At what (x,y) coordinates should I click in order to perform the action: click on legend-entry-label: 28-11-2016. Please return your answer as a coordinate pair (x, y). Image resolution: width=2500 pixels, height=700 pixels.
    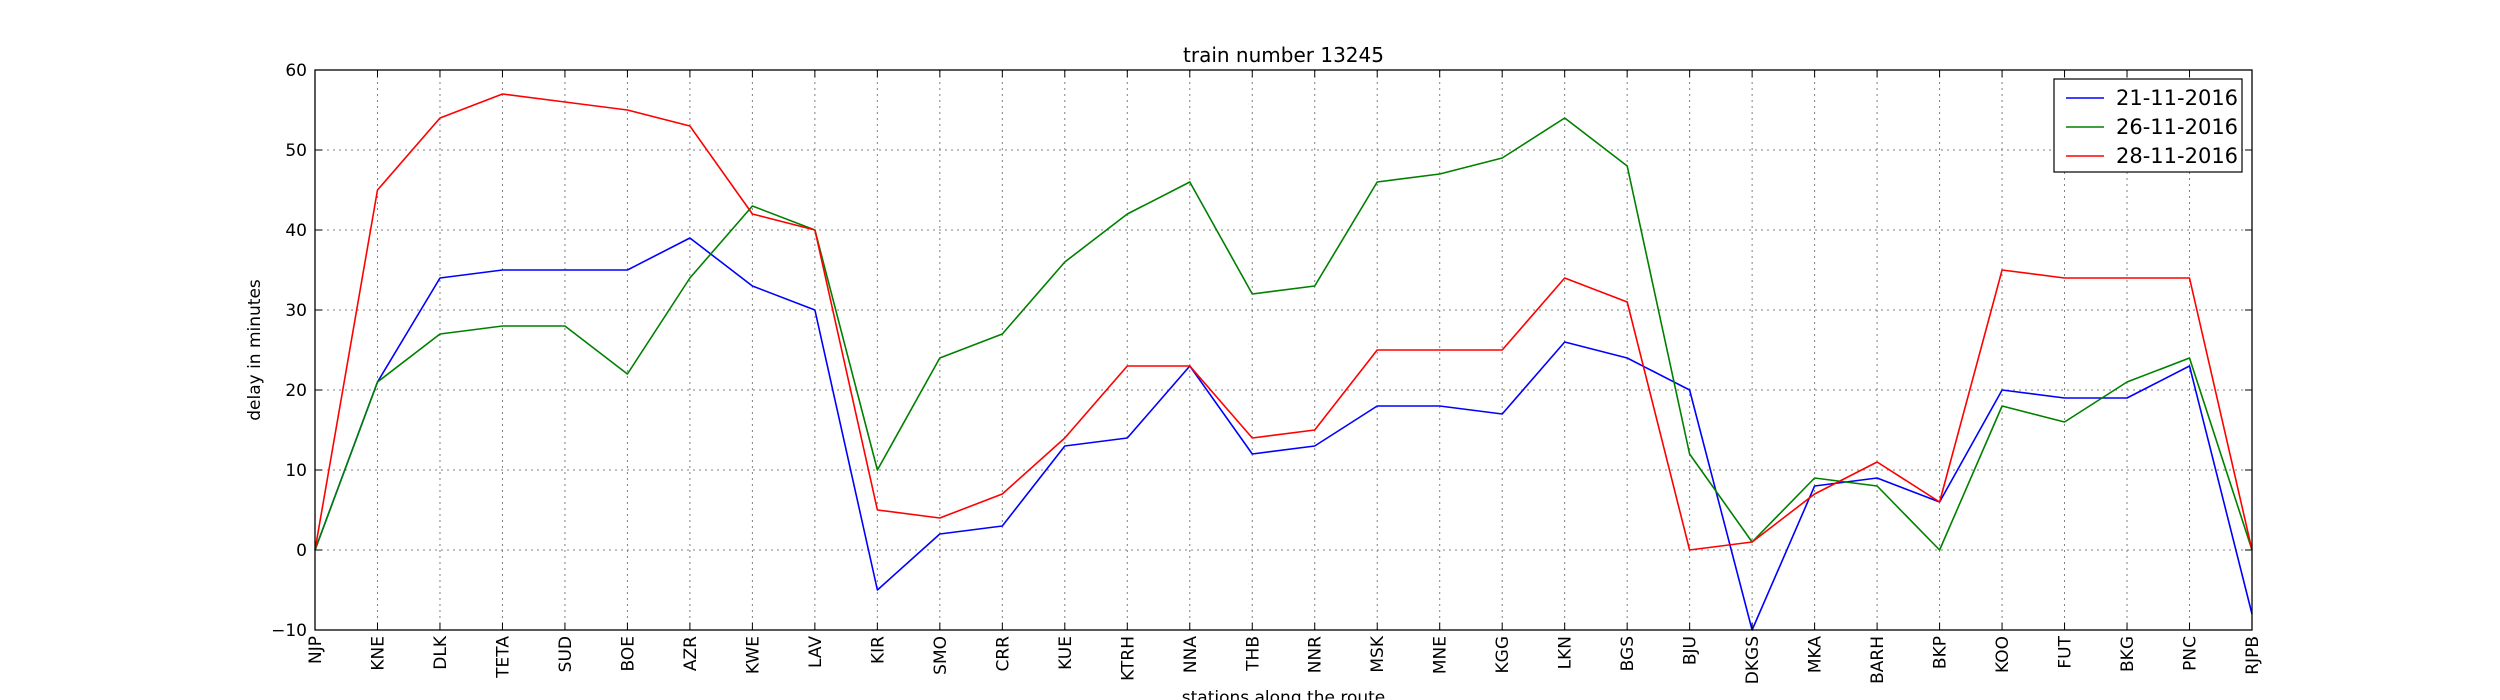
    Looking at the image, I should click on (2177, 156).